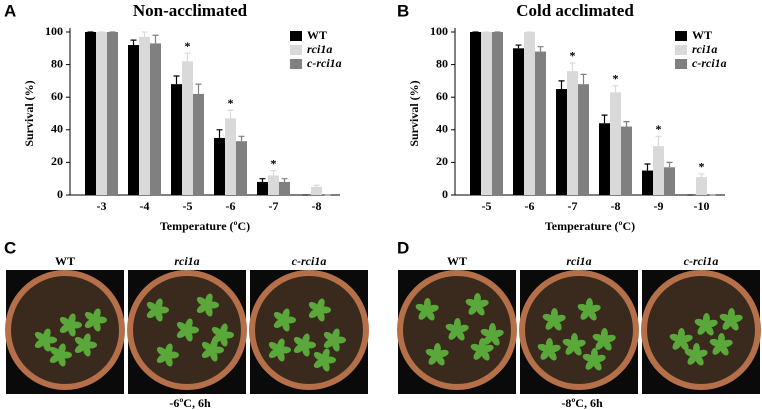 The height and width of the screenshot is (410, 762). I want to click on x-tick-label: -4, so click(145, 206).